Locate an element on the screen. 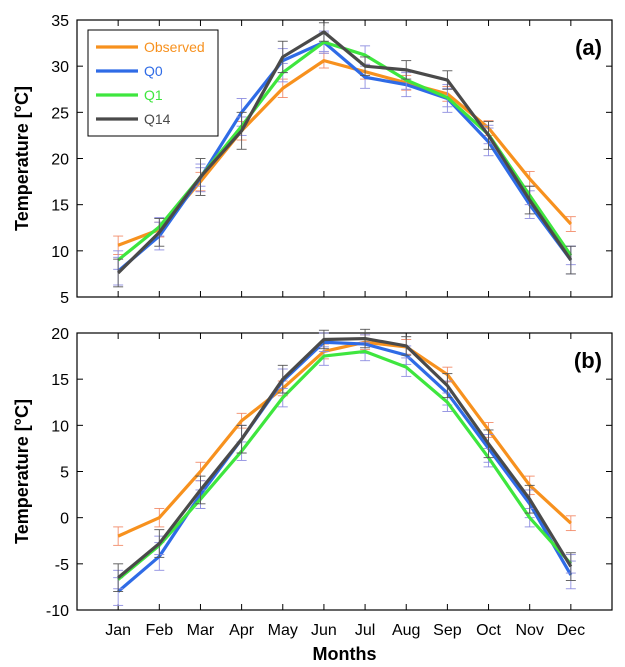 The width and height of the screenshot is (625, 667). x-tick-label: Apr is located at coordinates (242, 630).